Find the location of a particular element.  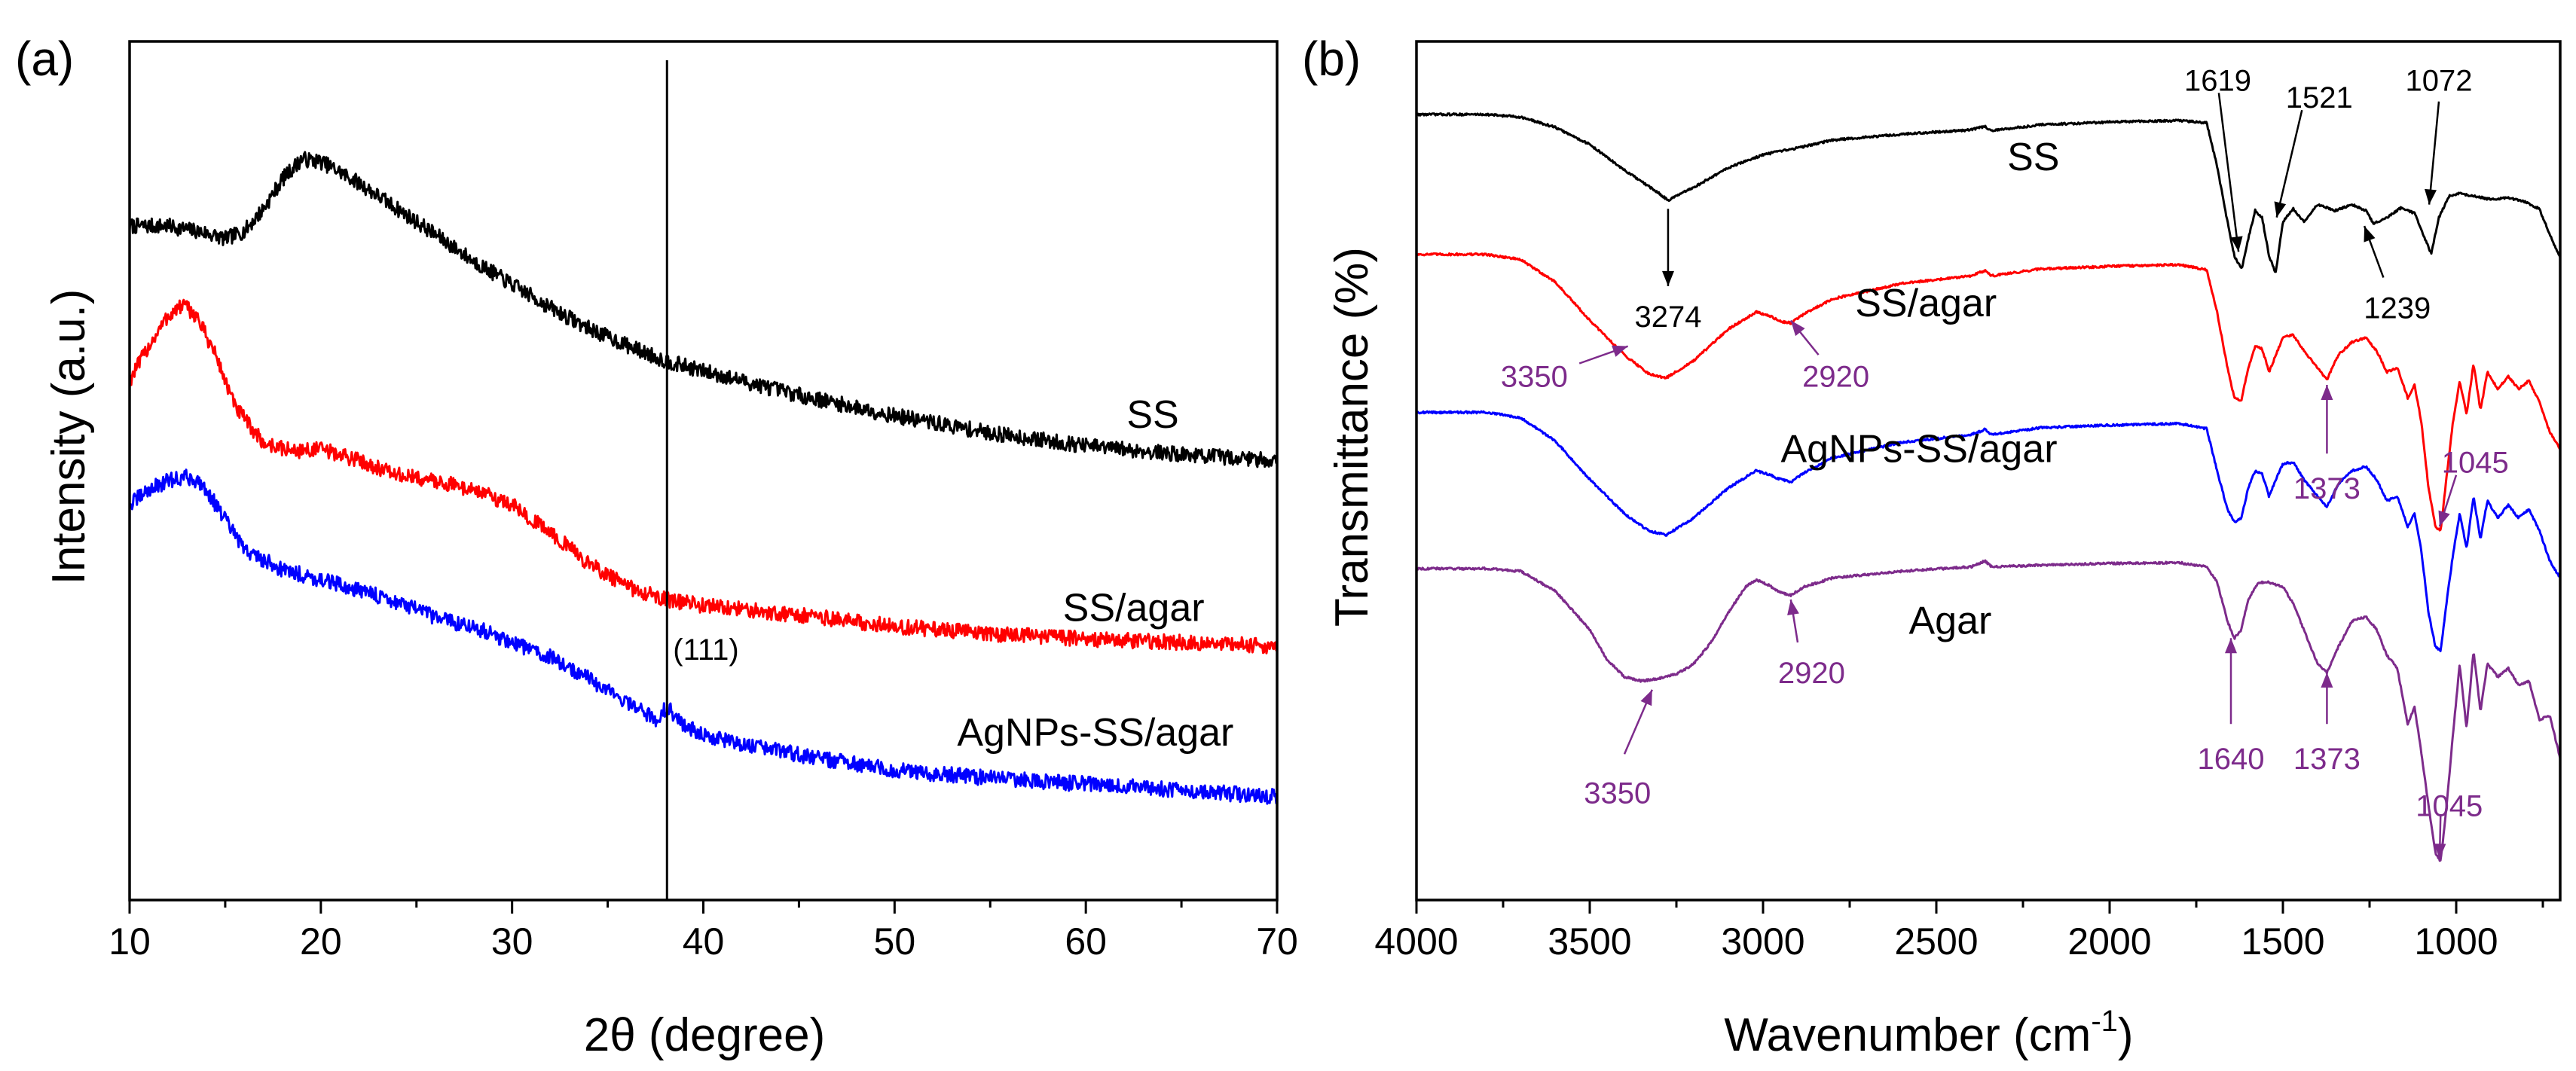

panel-b-x-ticks: 4000 3500 3000 2500 2000 1500 1000 is located at coordinates (1959, 931).